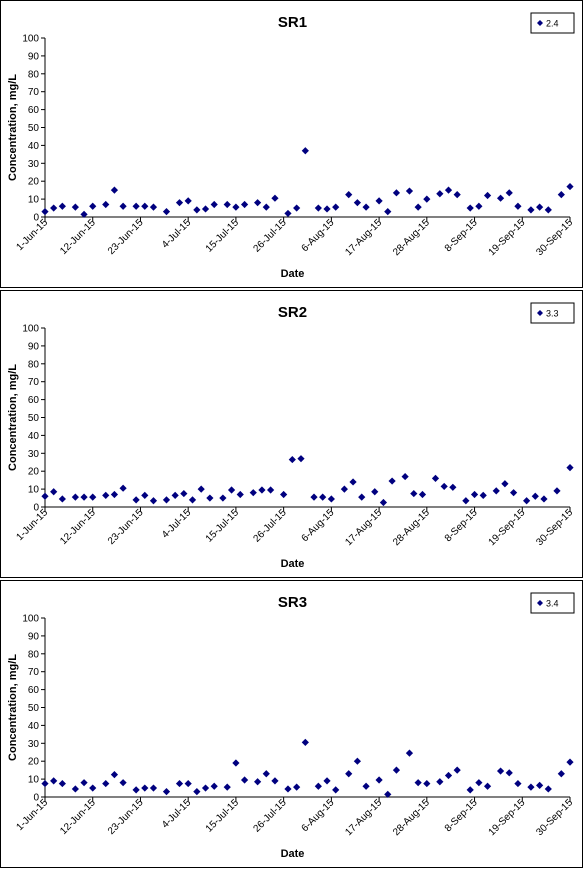 This screenshot has height=872, width=585. I want to click on y-tick-label: 20, so click(34, 472).